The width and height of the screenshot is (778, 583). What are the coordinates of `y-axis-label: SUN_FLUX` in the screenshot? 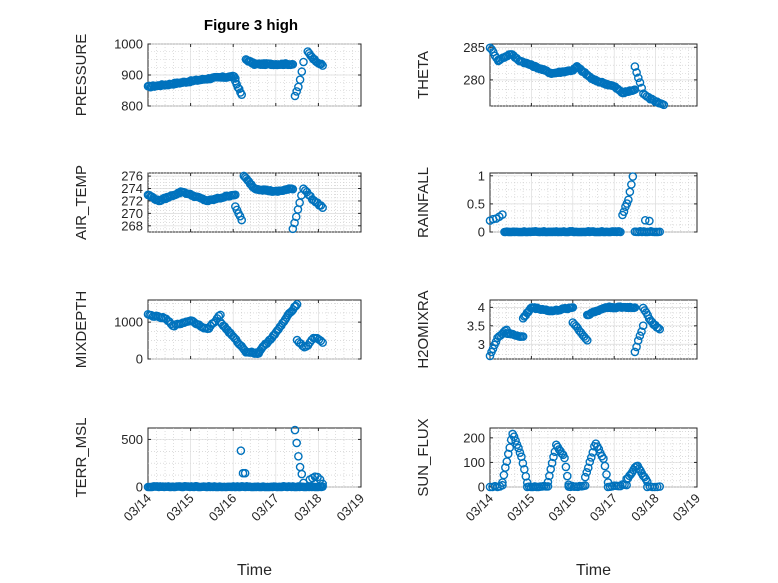 It's located at (423, 457).